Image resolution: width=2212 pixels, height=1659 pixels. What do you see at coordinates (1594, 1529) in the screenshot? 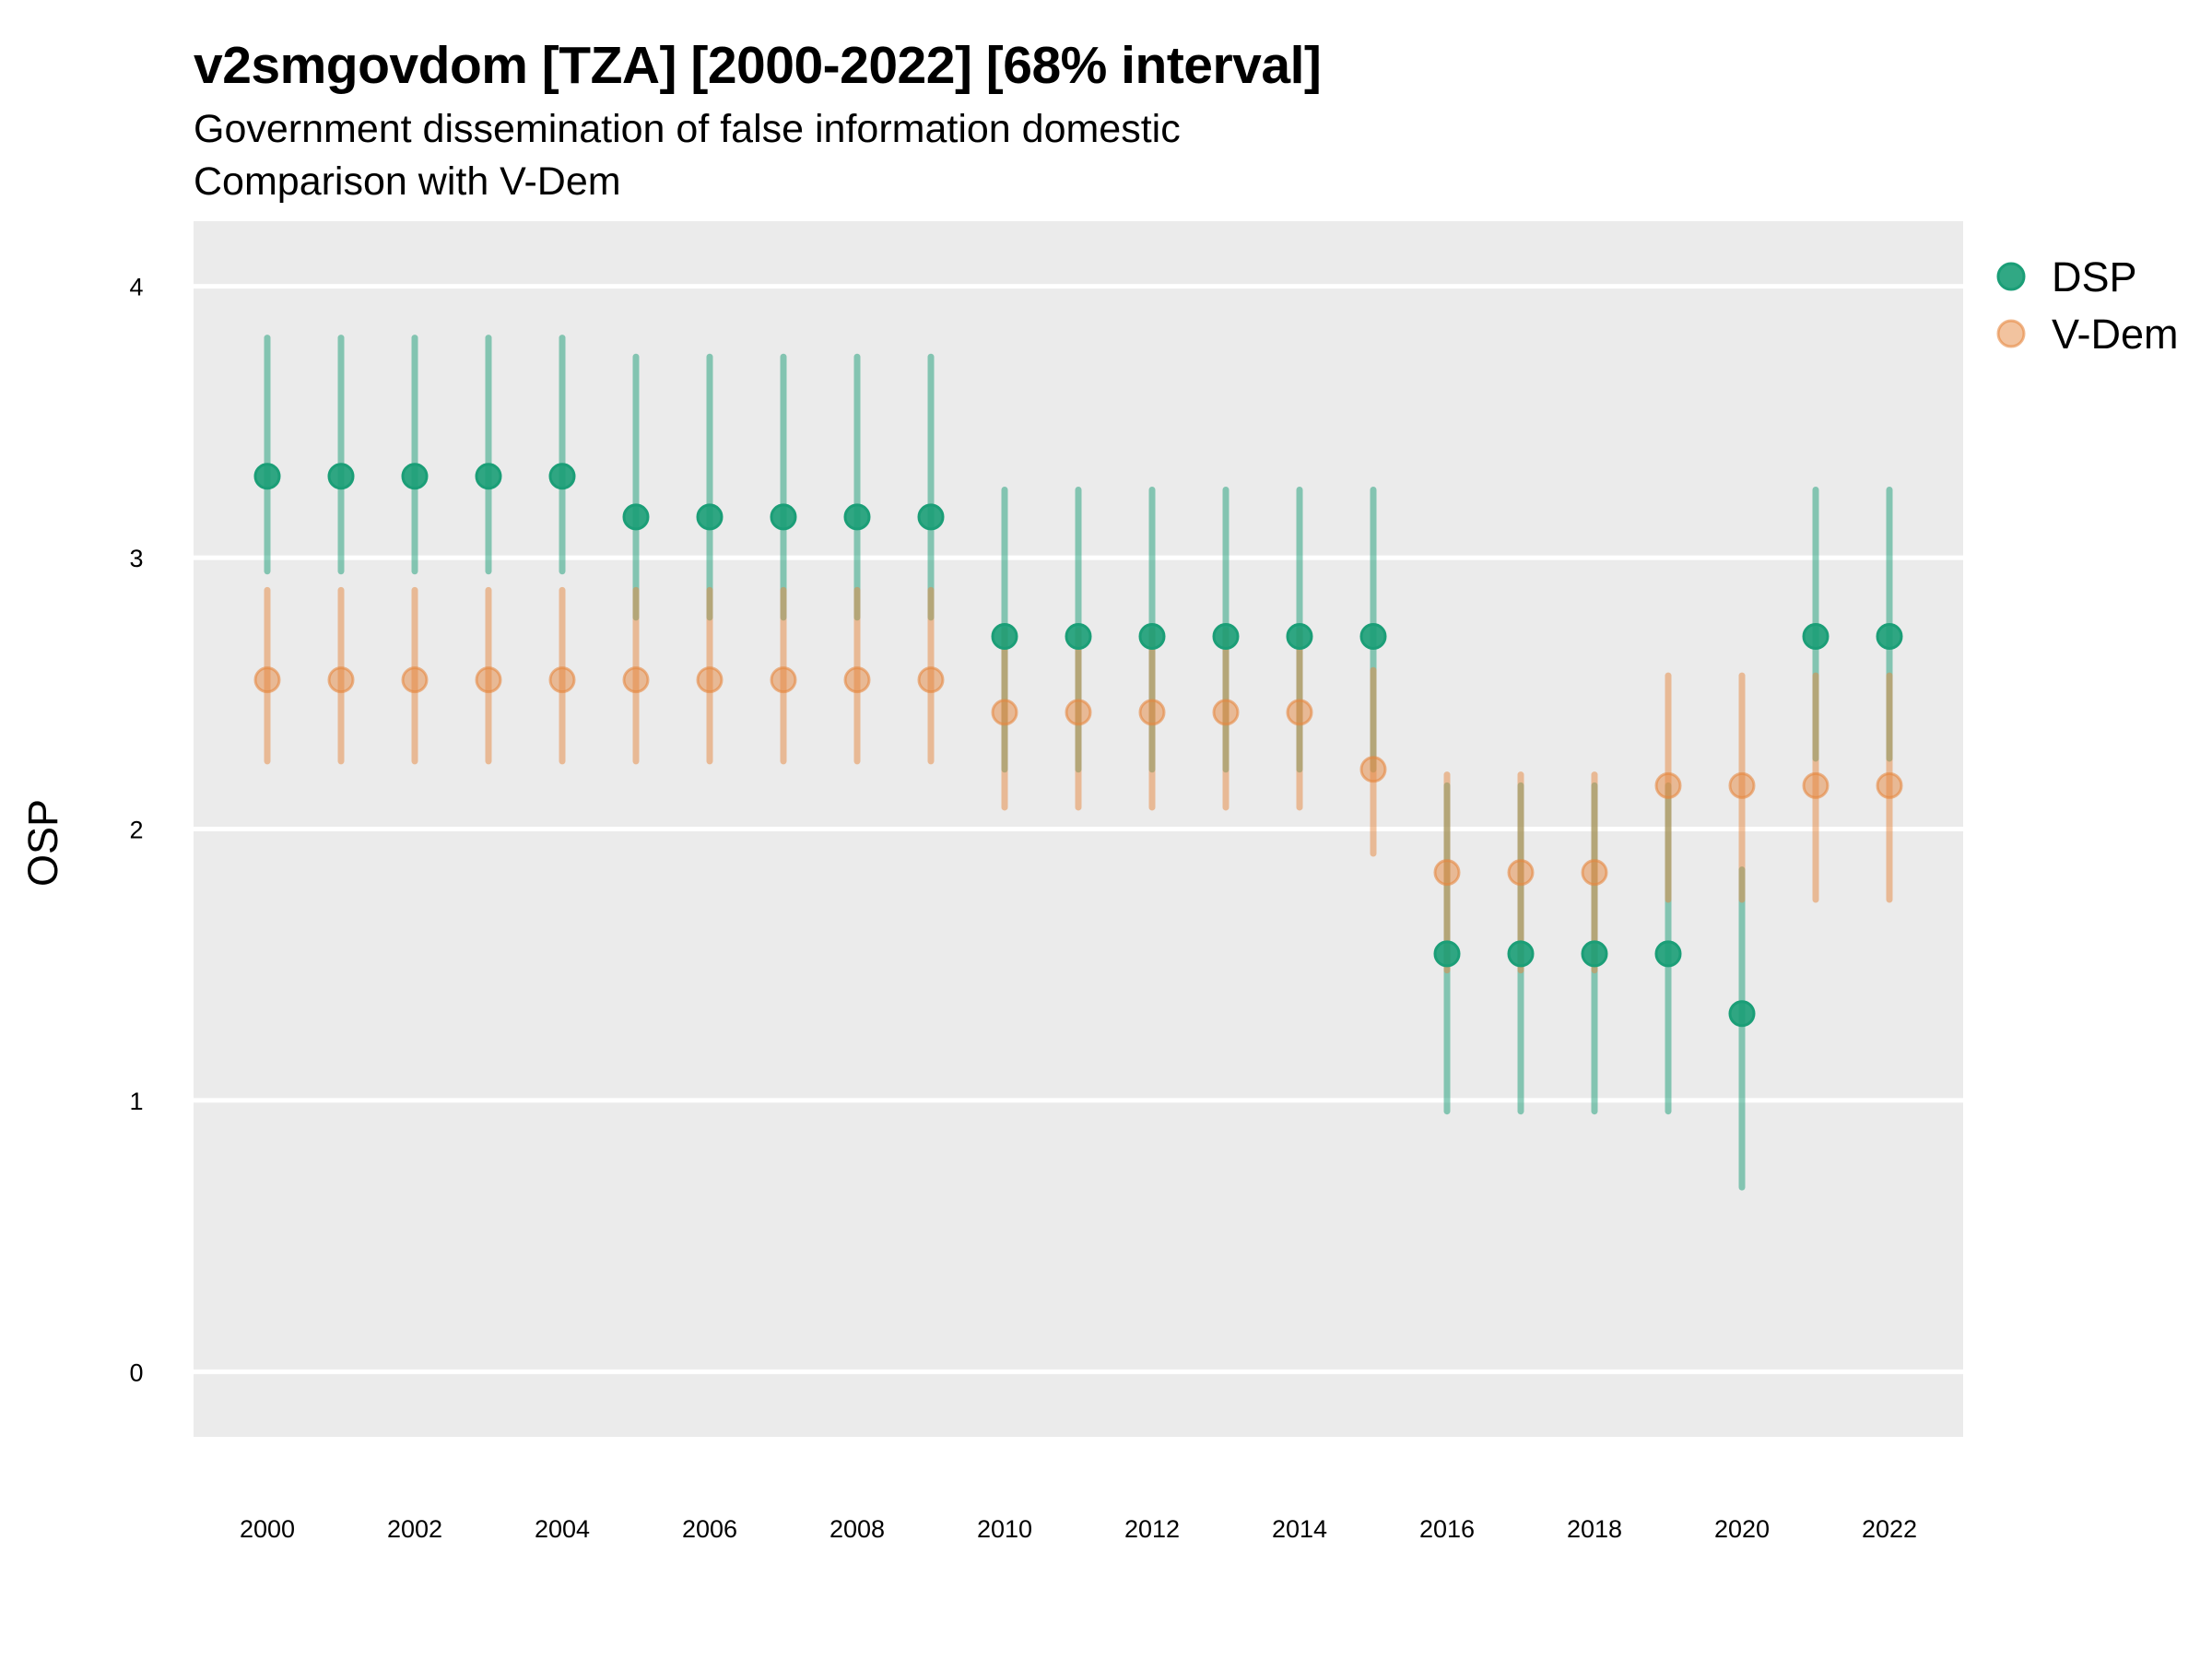
I see `x-tick-label: 2018` at bounding box center [1594, 1529].